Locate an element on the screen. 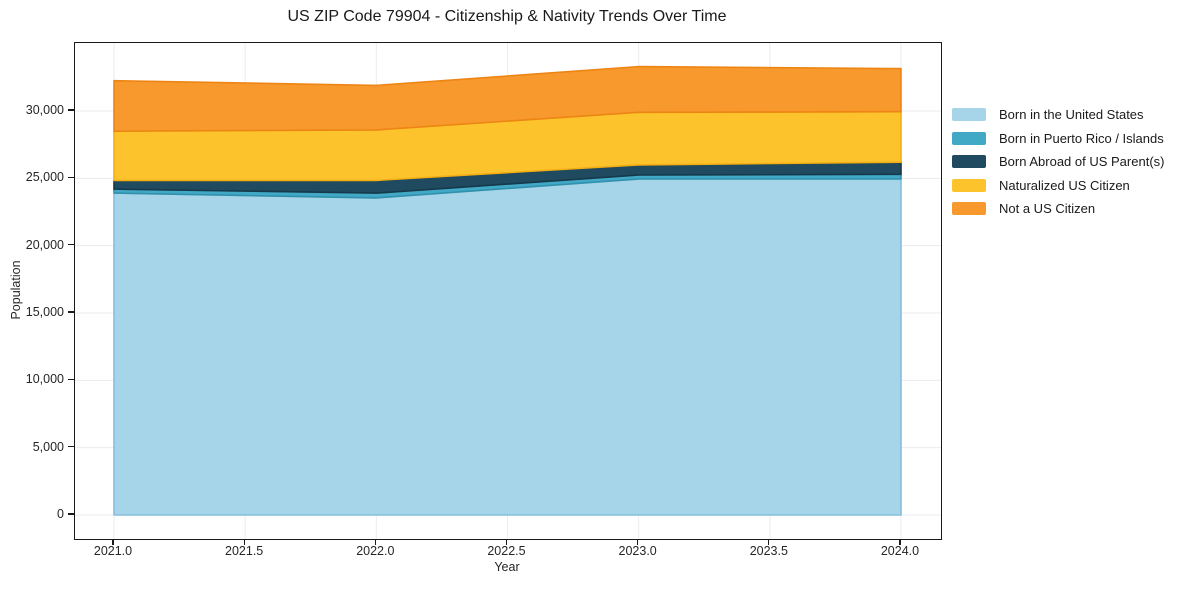 This screenshot has width=1189, height=590. x-tick-label: 2021.0 is located at coordinates (113, 551).